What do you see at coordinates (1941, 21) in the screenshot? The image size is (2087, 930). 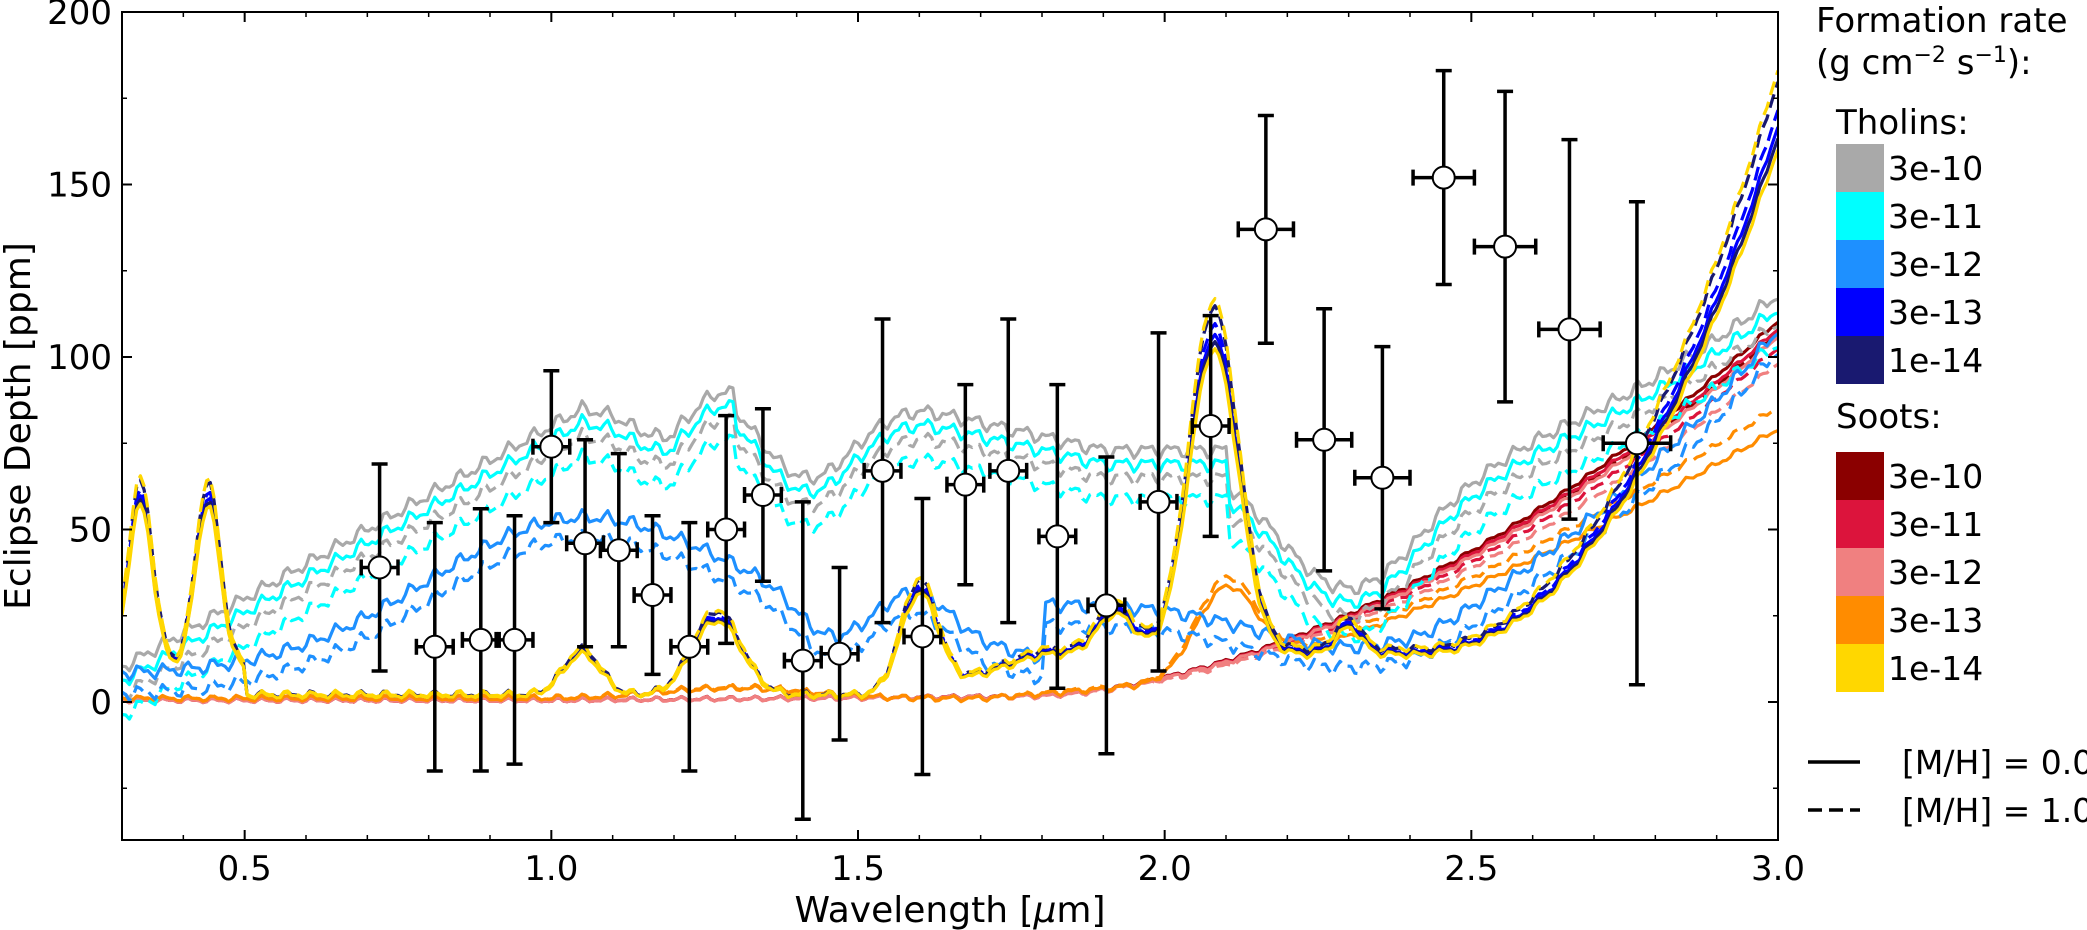 I see `legend-title-line1: Formation rate` at bounding box center [1941, 21].